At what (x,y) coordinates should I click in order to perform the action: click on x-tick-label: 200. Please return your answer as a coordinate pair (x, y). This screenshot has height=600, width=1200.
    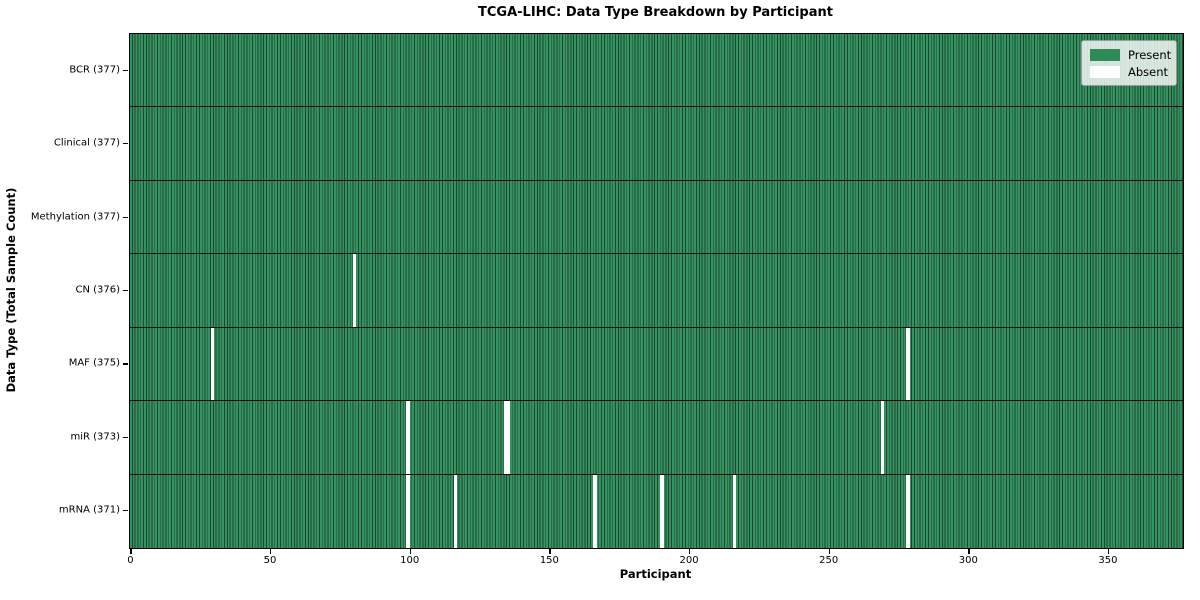
    Looking at the image, I should click on (689, 560).